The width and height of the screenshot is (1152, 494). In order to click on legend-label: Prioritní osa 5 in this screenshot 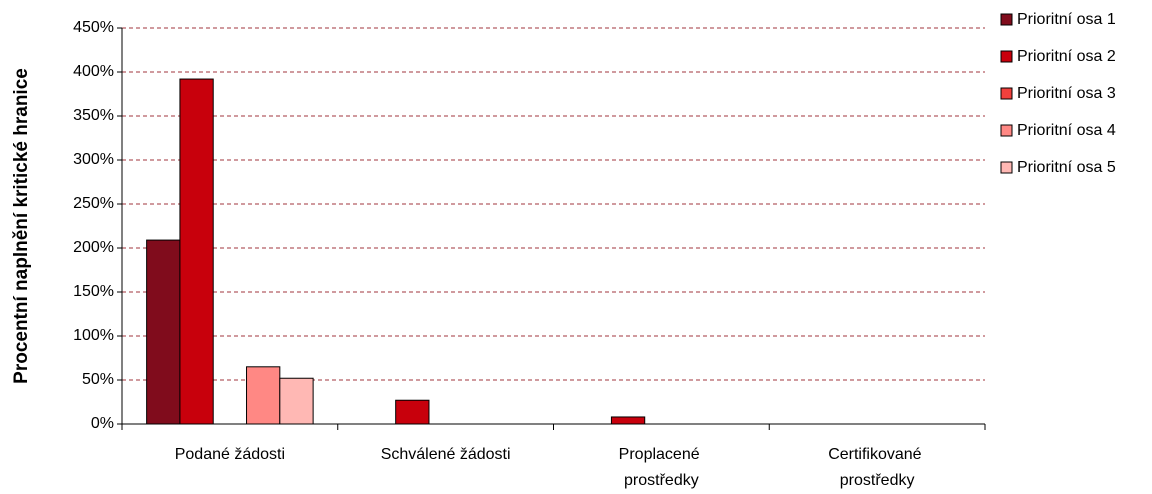, I will do `click(1066, 167)`.